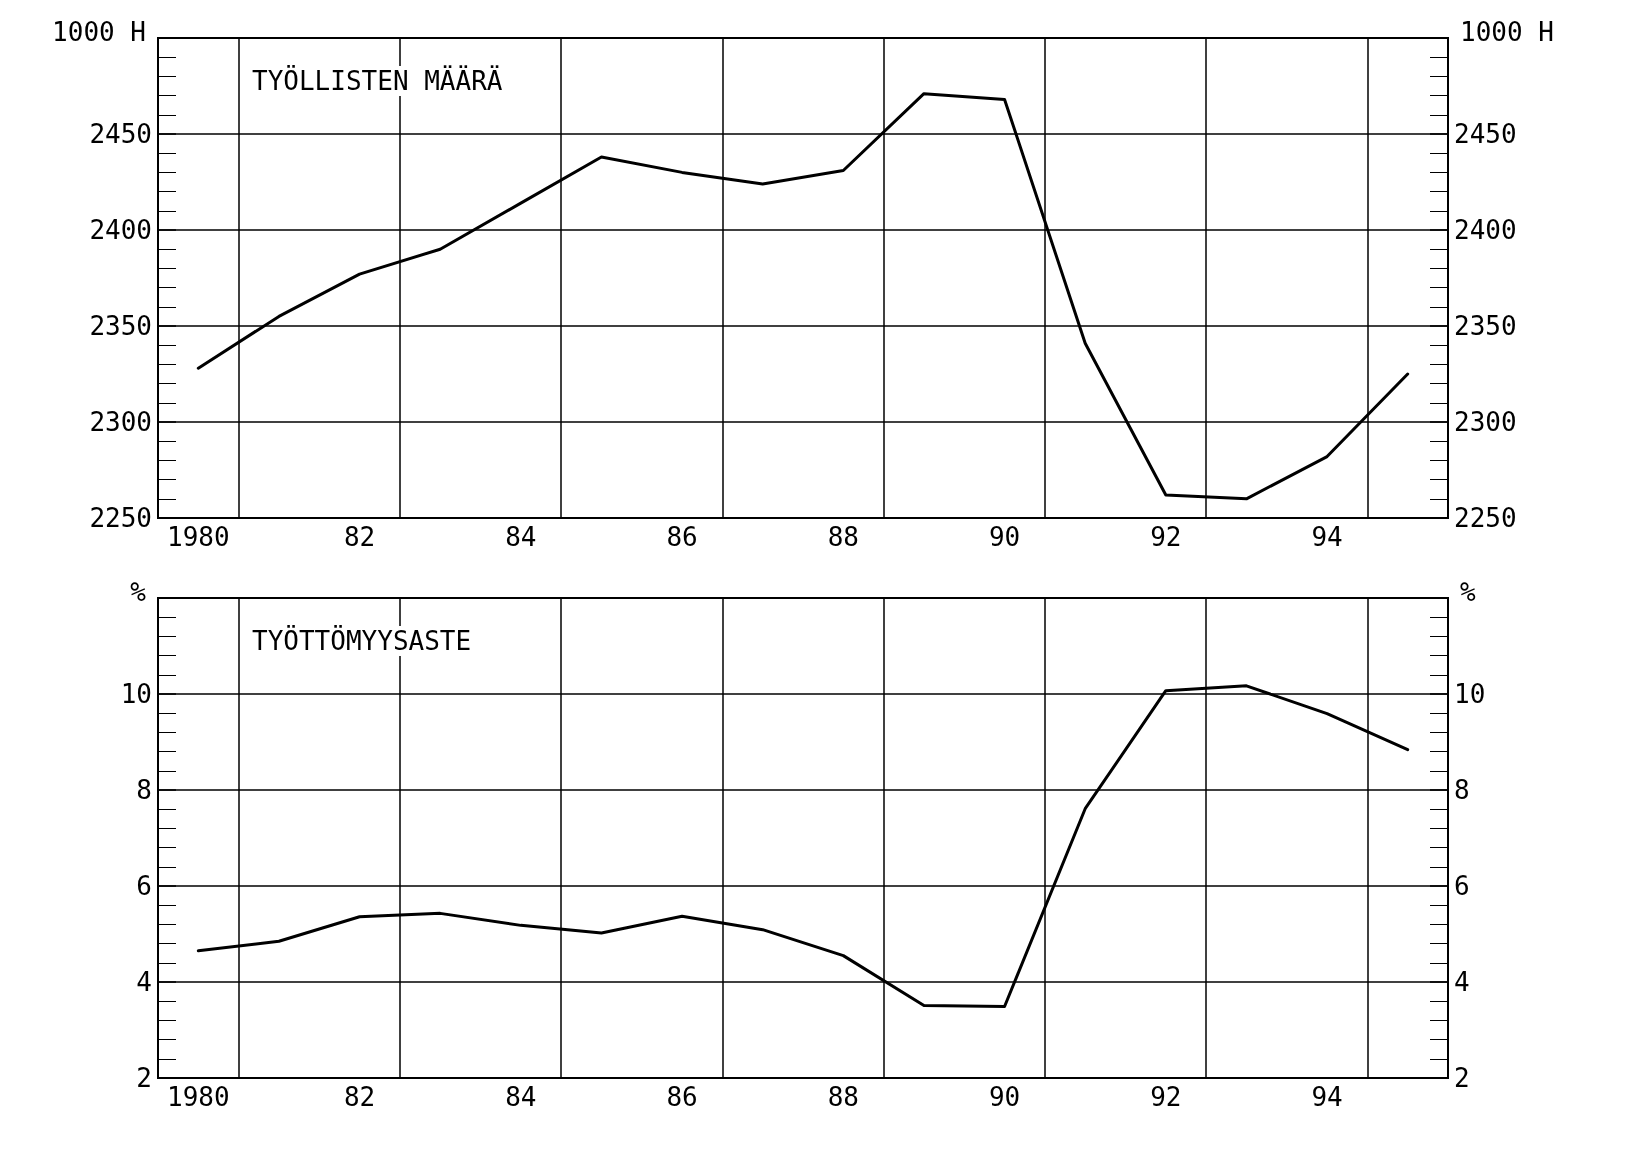 This screenshot has height=1169, width=1627. What do you see at coordinates (120, 422) in the screenshot?
I see `y-tick-label: 2300` at bounding box center [120, 422].